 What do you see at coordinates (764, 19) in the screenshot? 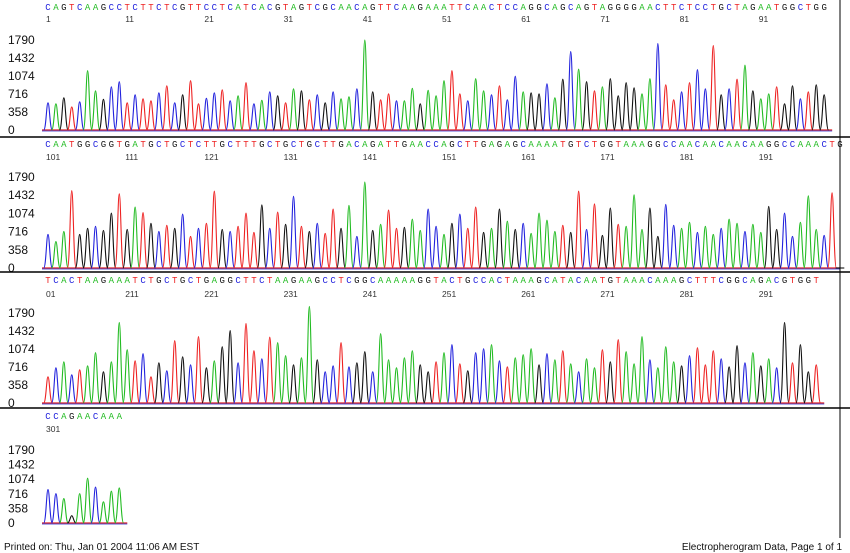
I see `position-label: 91` at bounding box center [764, 19].